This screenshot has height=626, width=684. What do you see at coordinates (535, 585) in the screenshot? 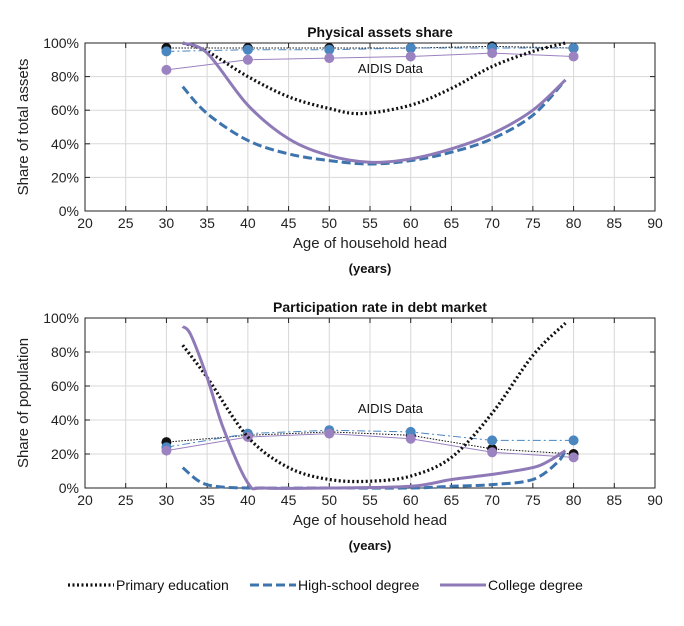
I see `legend-label: College degree` at bounding box center [535, 585].